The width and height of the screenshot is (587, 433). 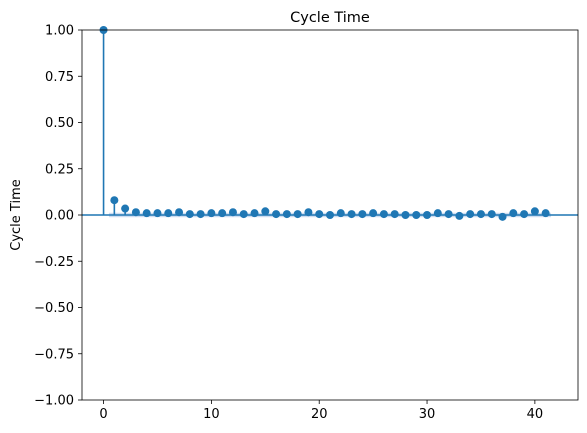 I want to click on x-tick-label: 30, so click(x=427, y=414).